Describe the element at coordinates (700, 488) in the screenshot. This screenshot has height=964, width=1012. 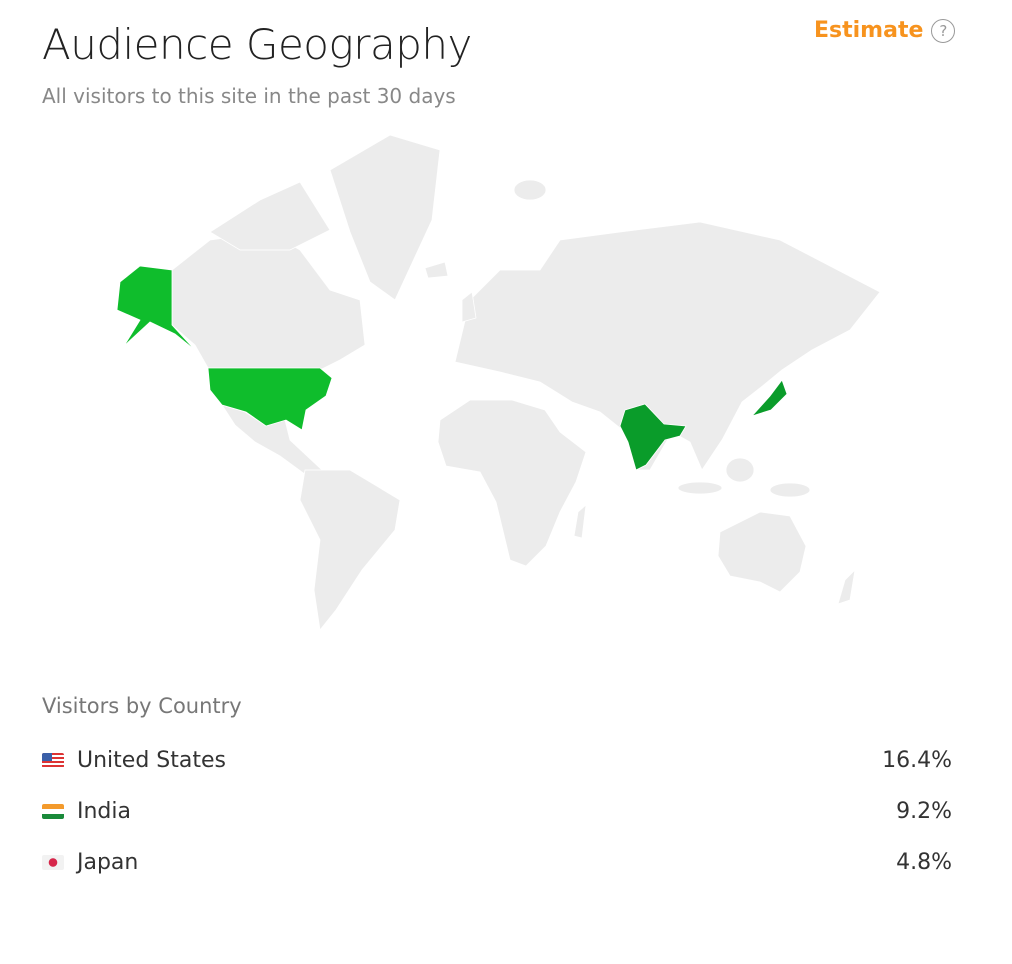
I see `region-indonesia` at that location.